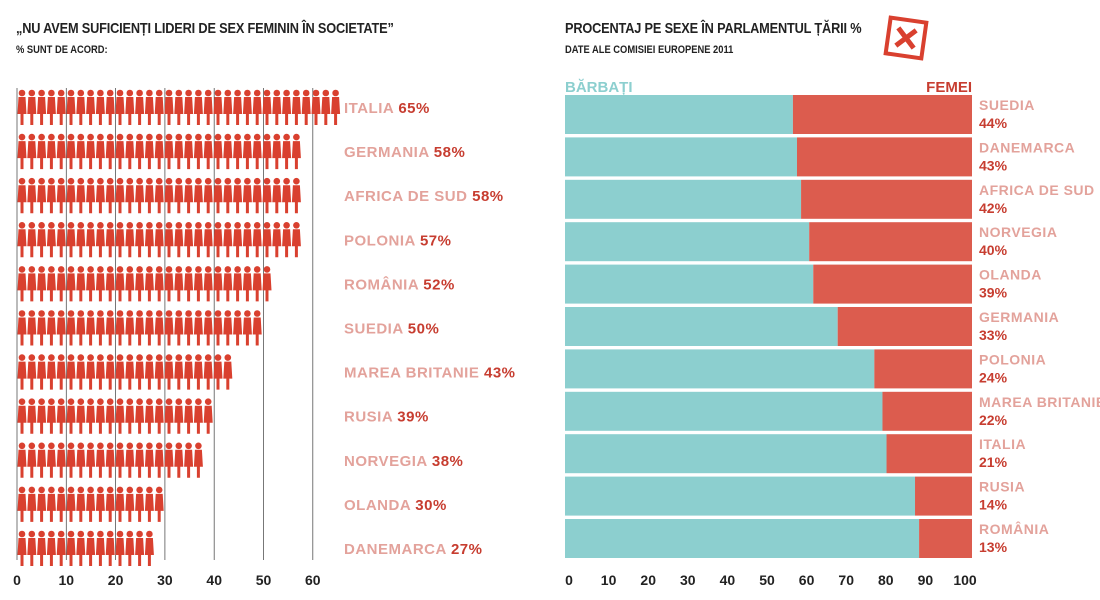  Describe the element at coordinates (386, 417) in the screenshot. I see `country-label: RUSIA 39%` at that location.